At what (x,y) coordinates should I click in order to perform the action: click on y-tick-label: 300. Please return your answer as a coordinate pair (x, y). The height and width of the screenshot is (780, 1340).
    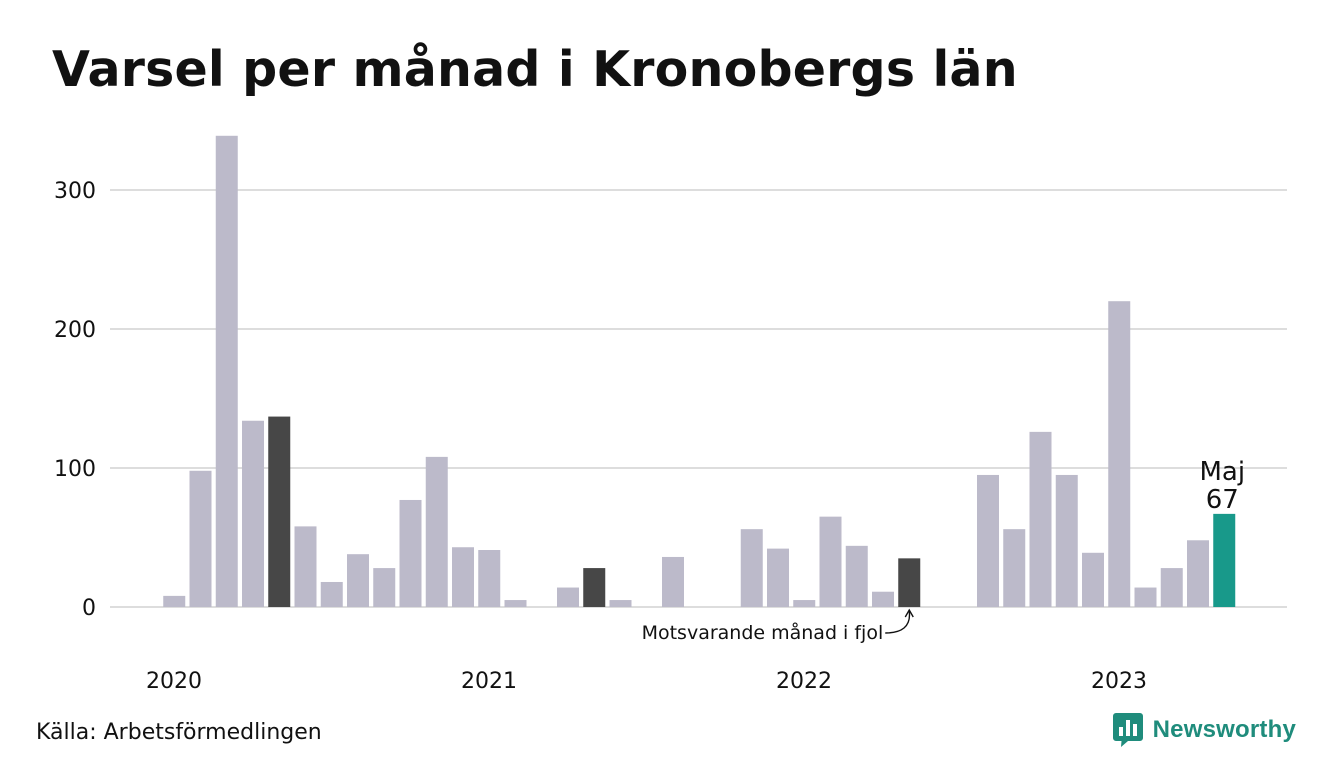
    Looking at the image, I should click on (75, 191).